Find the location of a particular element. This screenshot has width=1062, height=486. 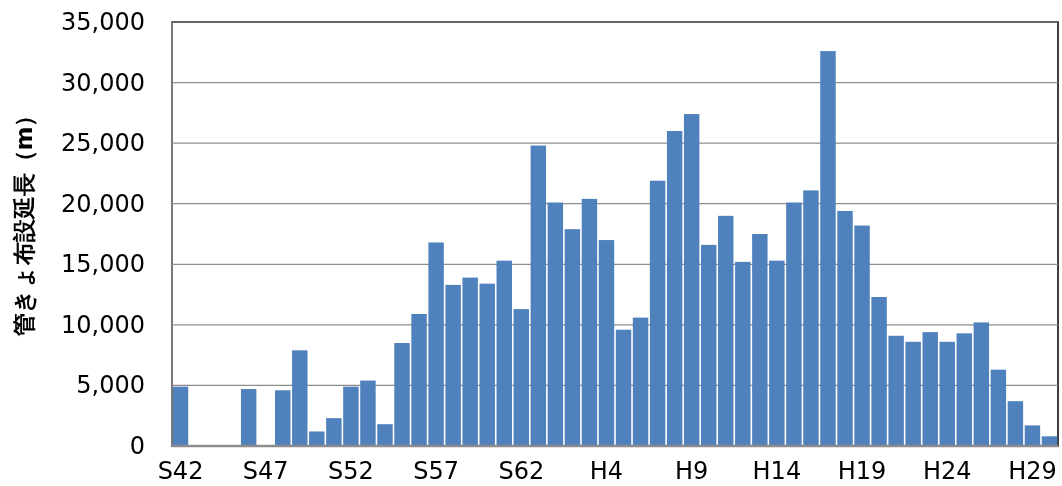

x-tick-label: H9 is located at coordinates (692, 471).